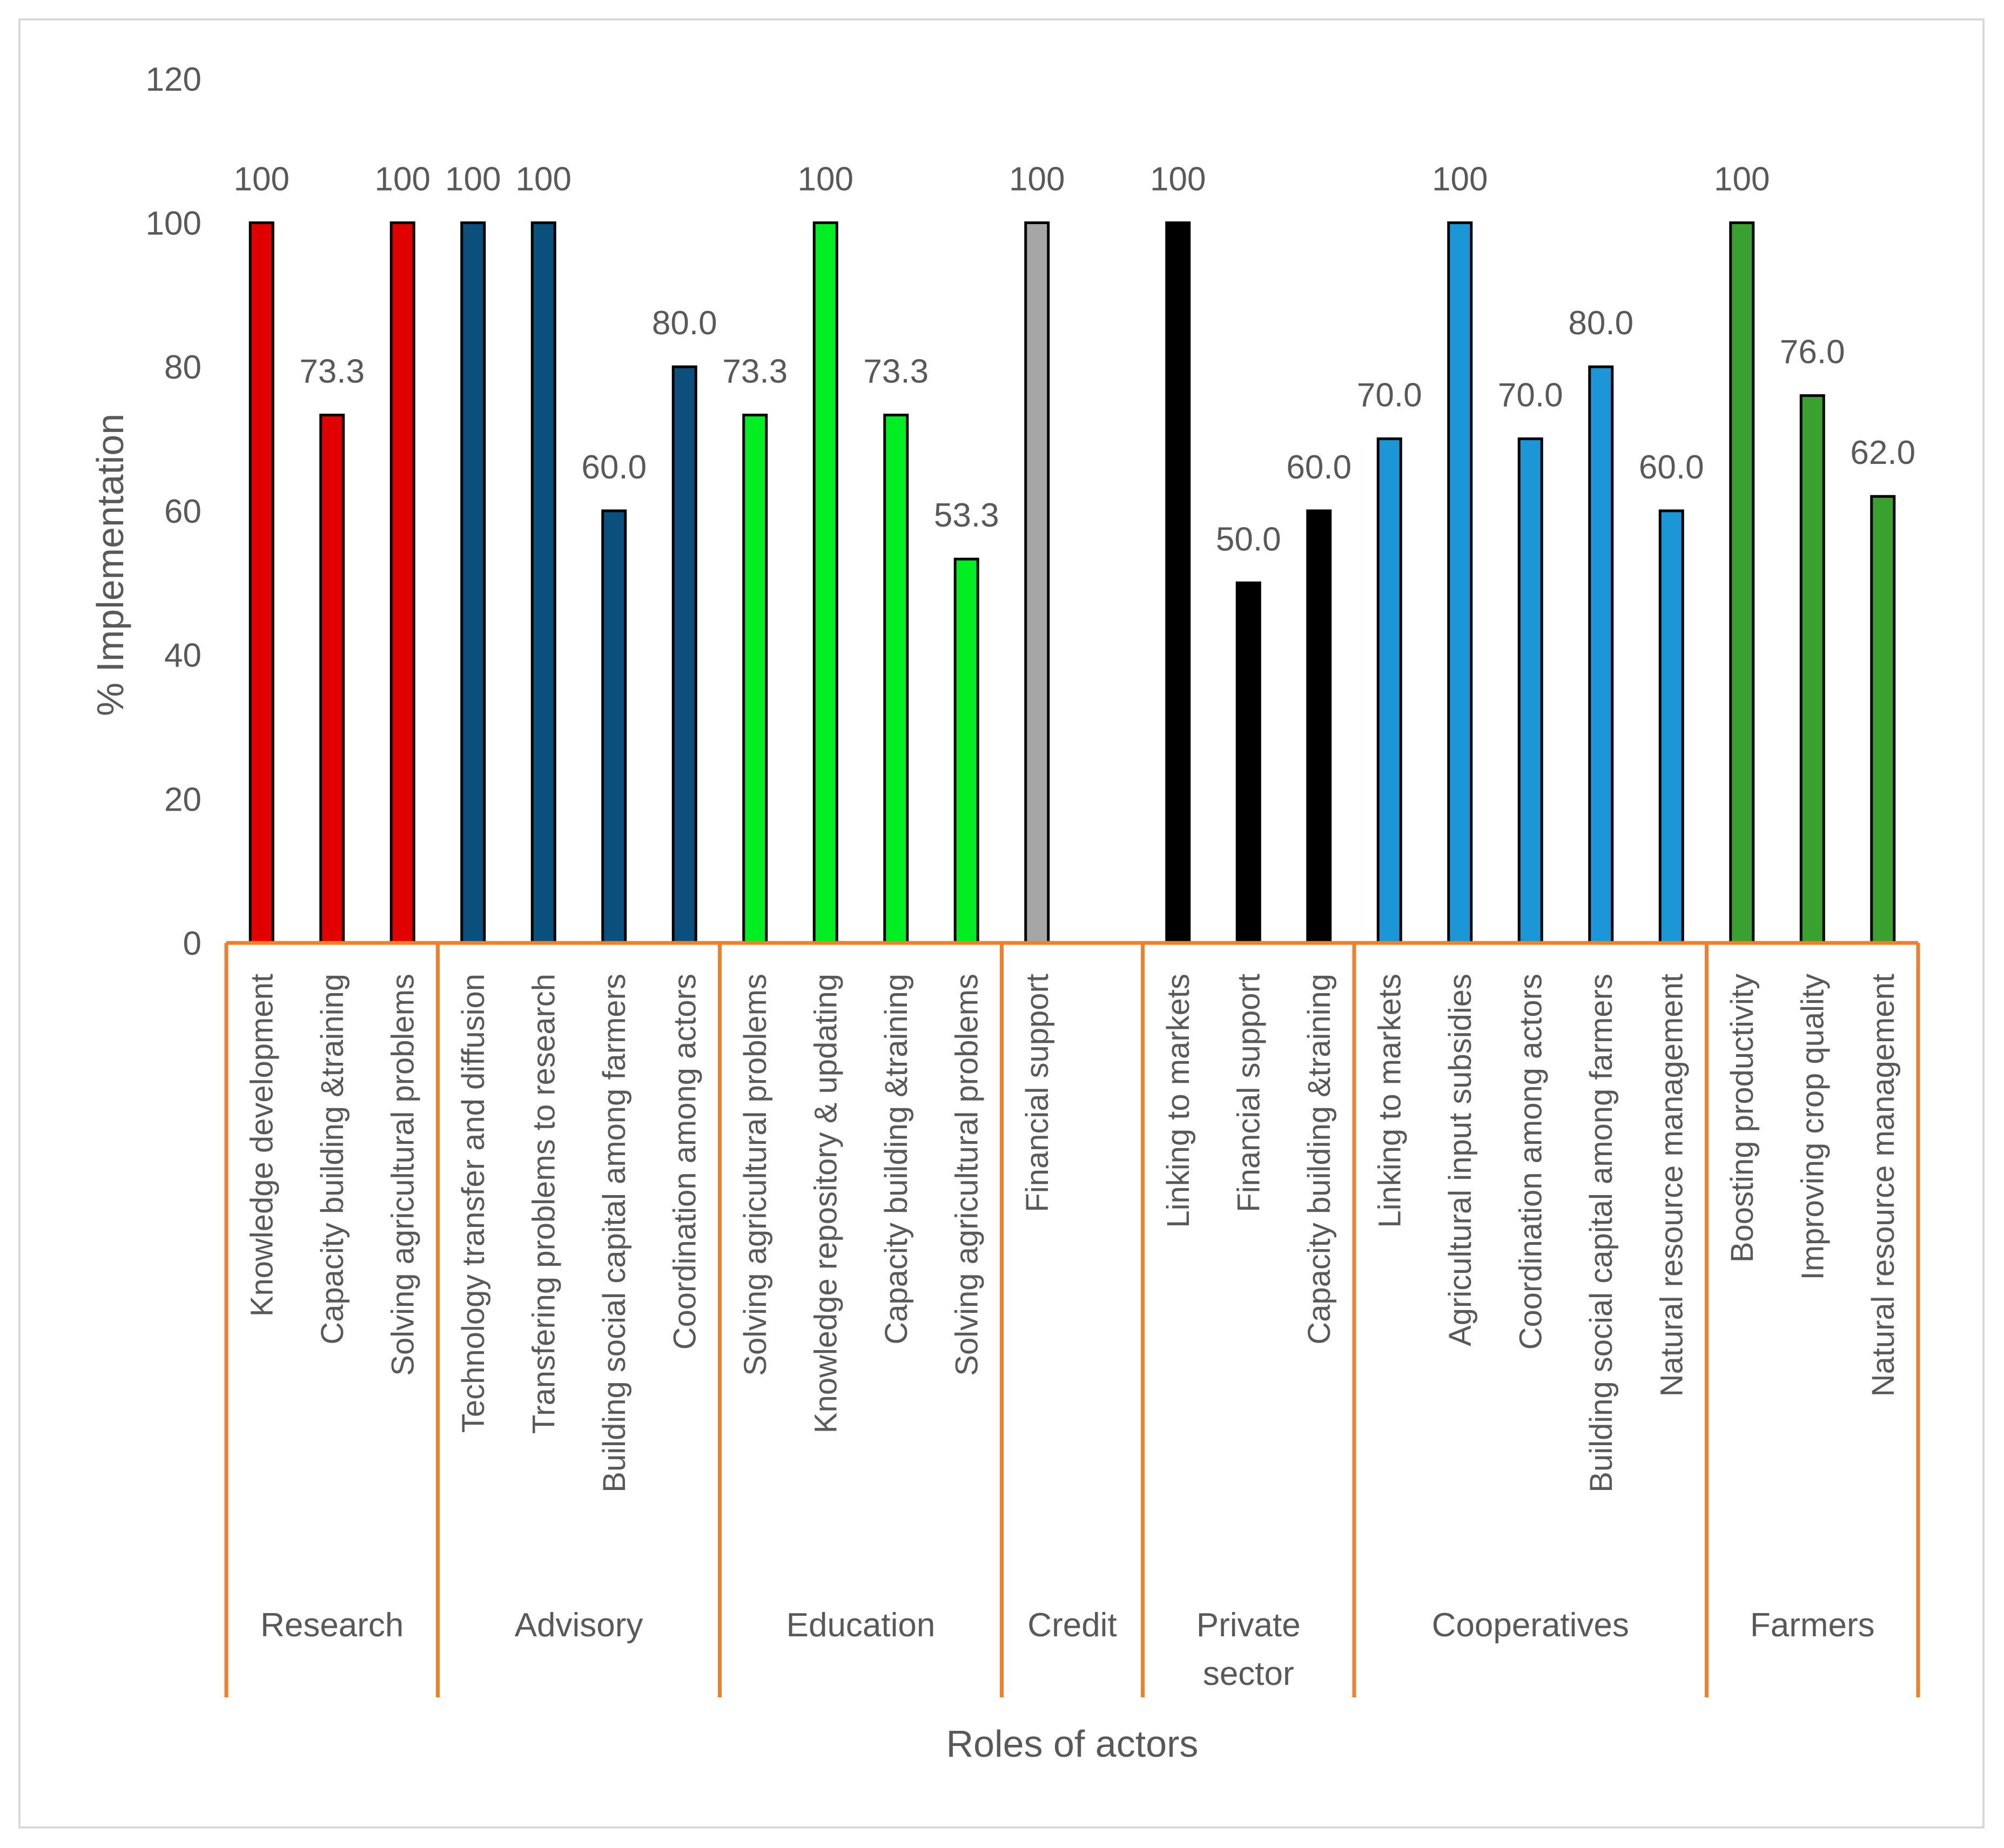  I want to click on data-label: 53.3, so click(966, 515).